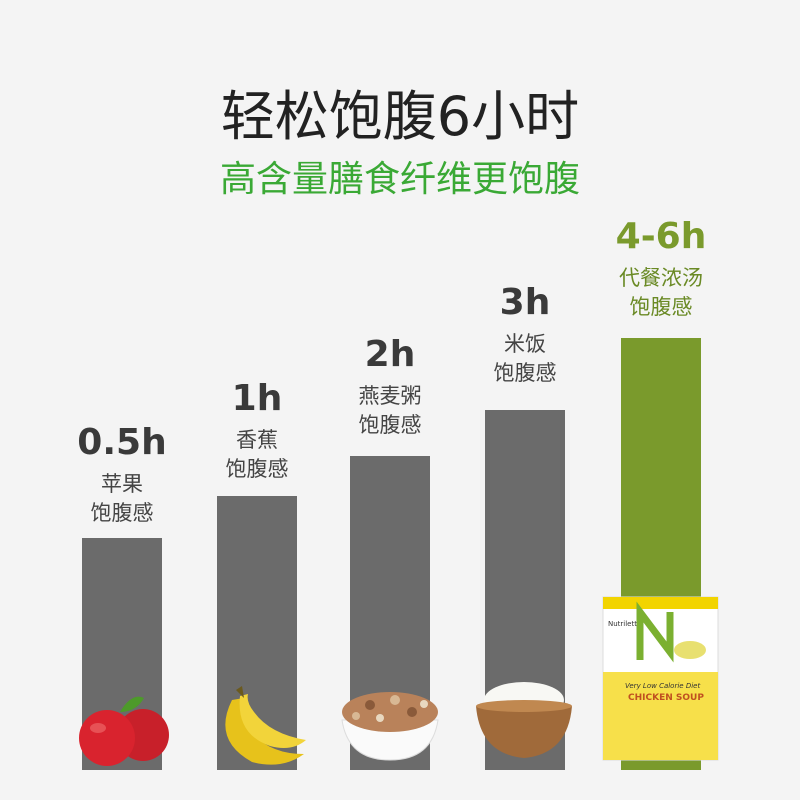 The width and height of the screenshot is (800, 800). I want to click on subtitle: 高含量膳食纤维更饱腹, so click(399, 179).